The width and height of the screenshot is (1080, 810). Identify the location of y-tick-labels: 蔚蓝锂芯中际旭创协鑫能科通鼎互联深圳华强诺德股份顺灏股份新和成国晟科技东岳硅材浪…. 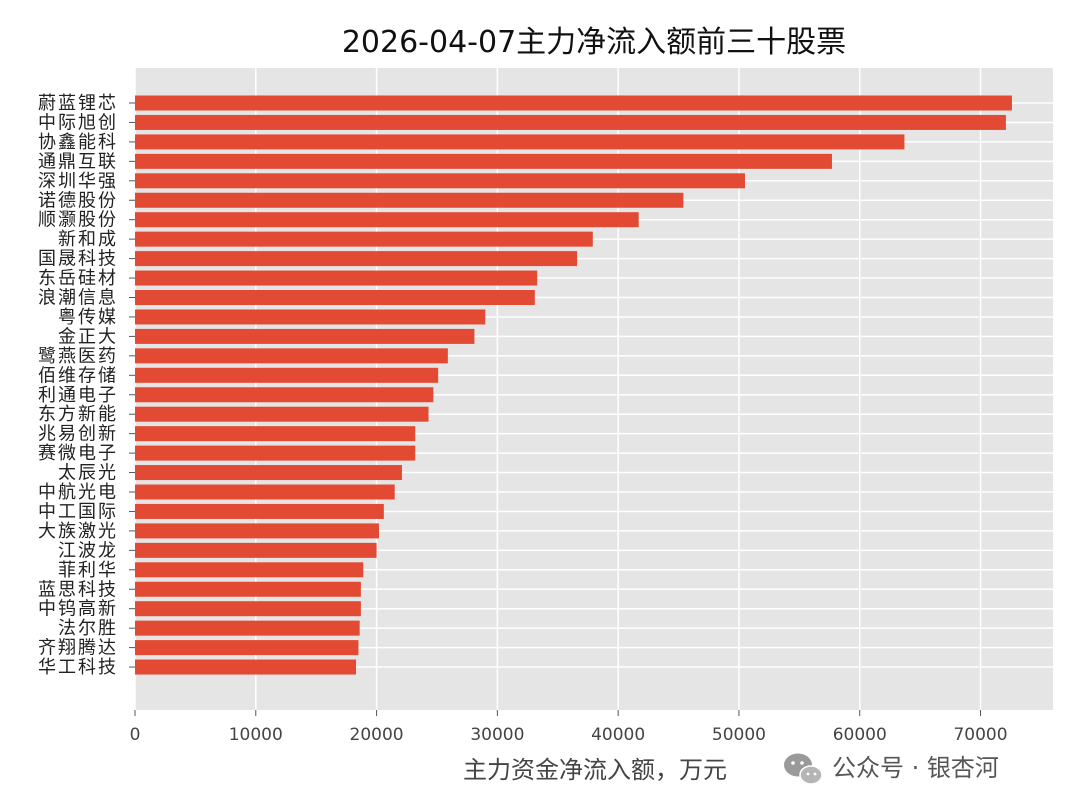
(86, 385).